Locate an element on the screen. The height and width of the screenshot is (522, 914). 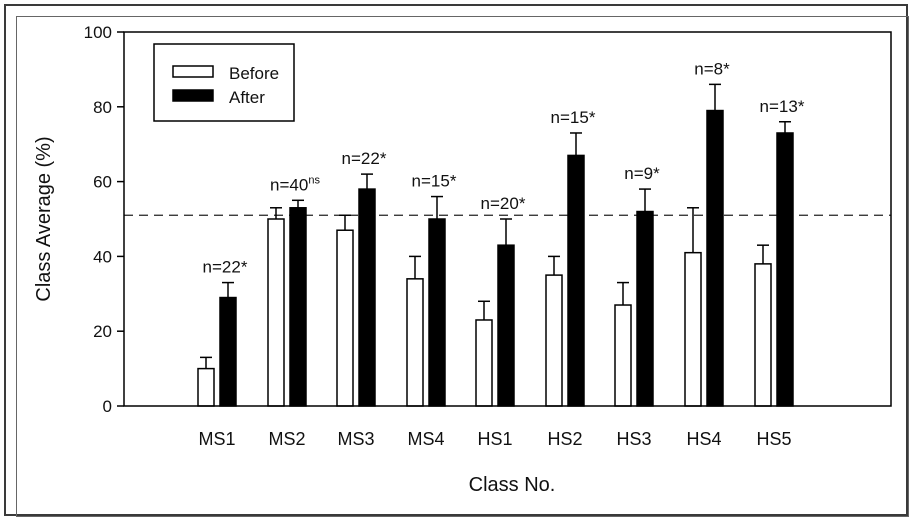
legend-swatch-before is located at coordinates (193, 71).